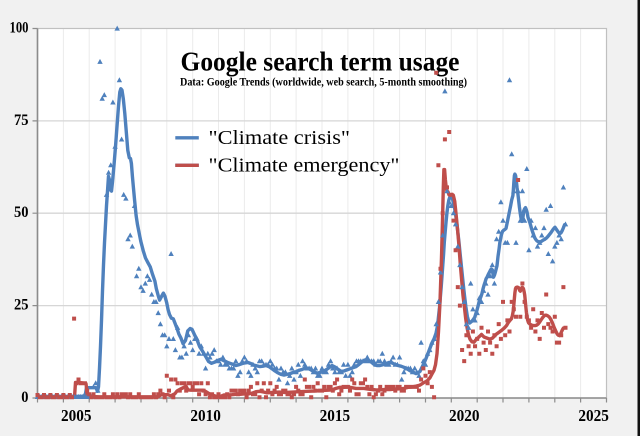  I want to click on svg-text: 2010, so click(205, 415).